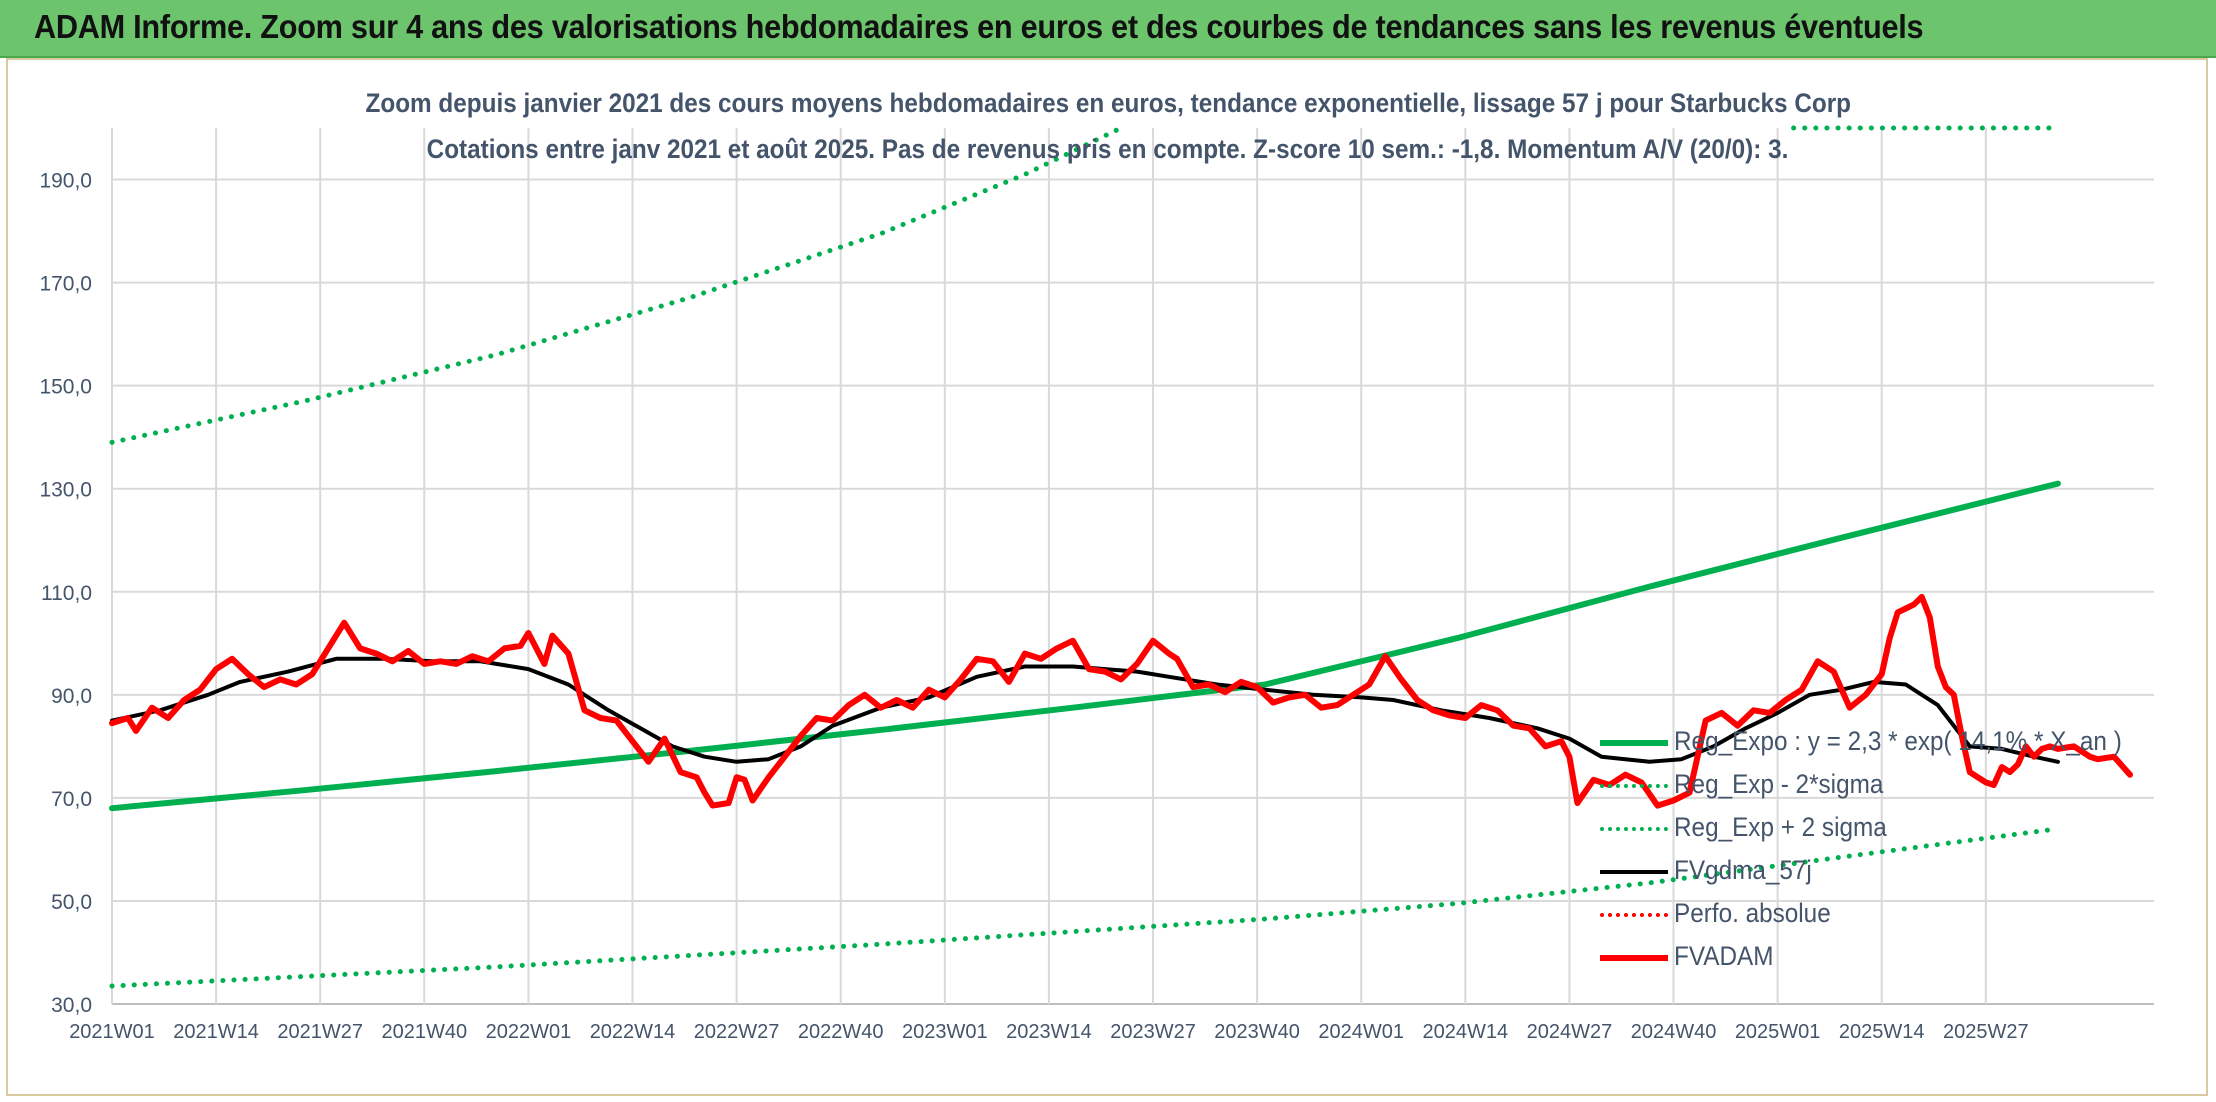  Describe the element at coordinates (1882, 1032) in the screenshot. I see `x-tick-label: 2025W14` at that location.